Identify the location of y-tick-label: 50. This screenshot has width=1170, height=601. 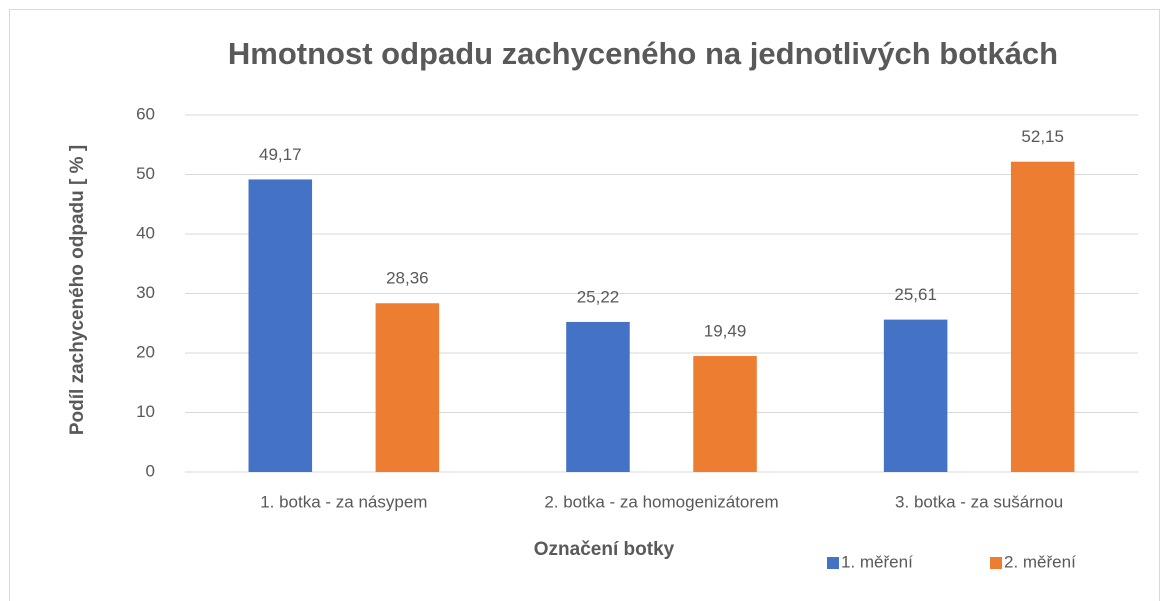
(145, 173).